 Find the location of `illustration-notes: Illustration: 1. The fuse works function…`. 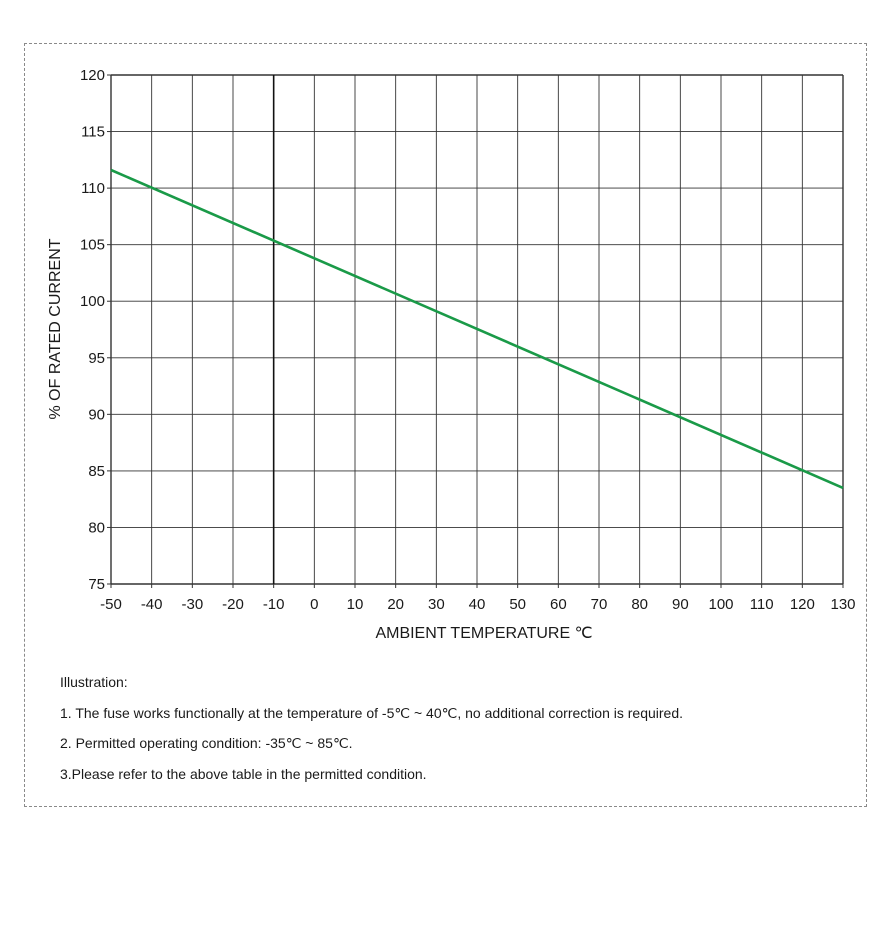

illustration-notes: Illustration: 1. The fuse works function… is located at coordinates (460, 733).